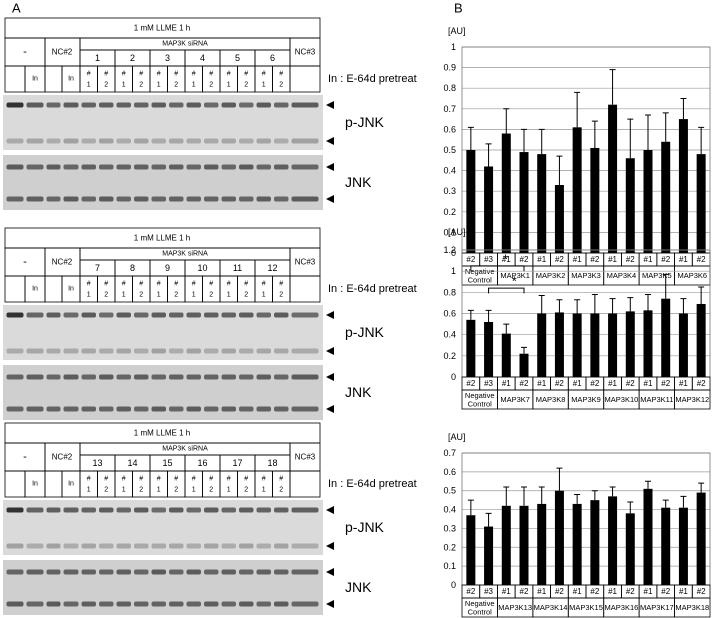 The width and height of the screenshot is (713, 618). What do you see at coordinates (372, 79) in the screenshot?
I see `pretreat-note: In : E-64d pretreat` at bounding box center [372, 79].